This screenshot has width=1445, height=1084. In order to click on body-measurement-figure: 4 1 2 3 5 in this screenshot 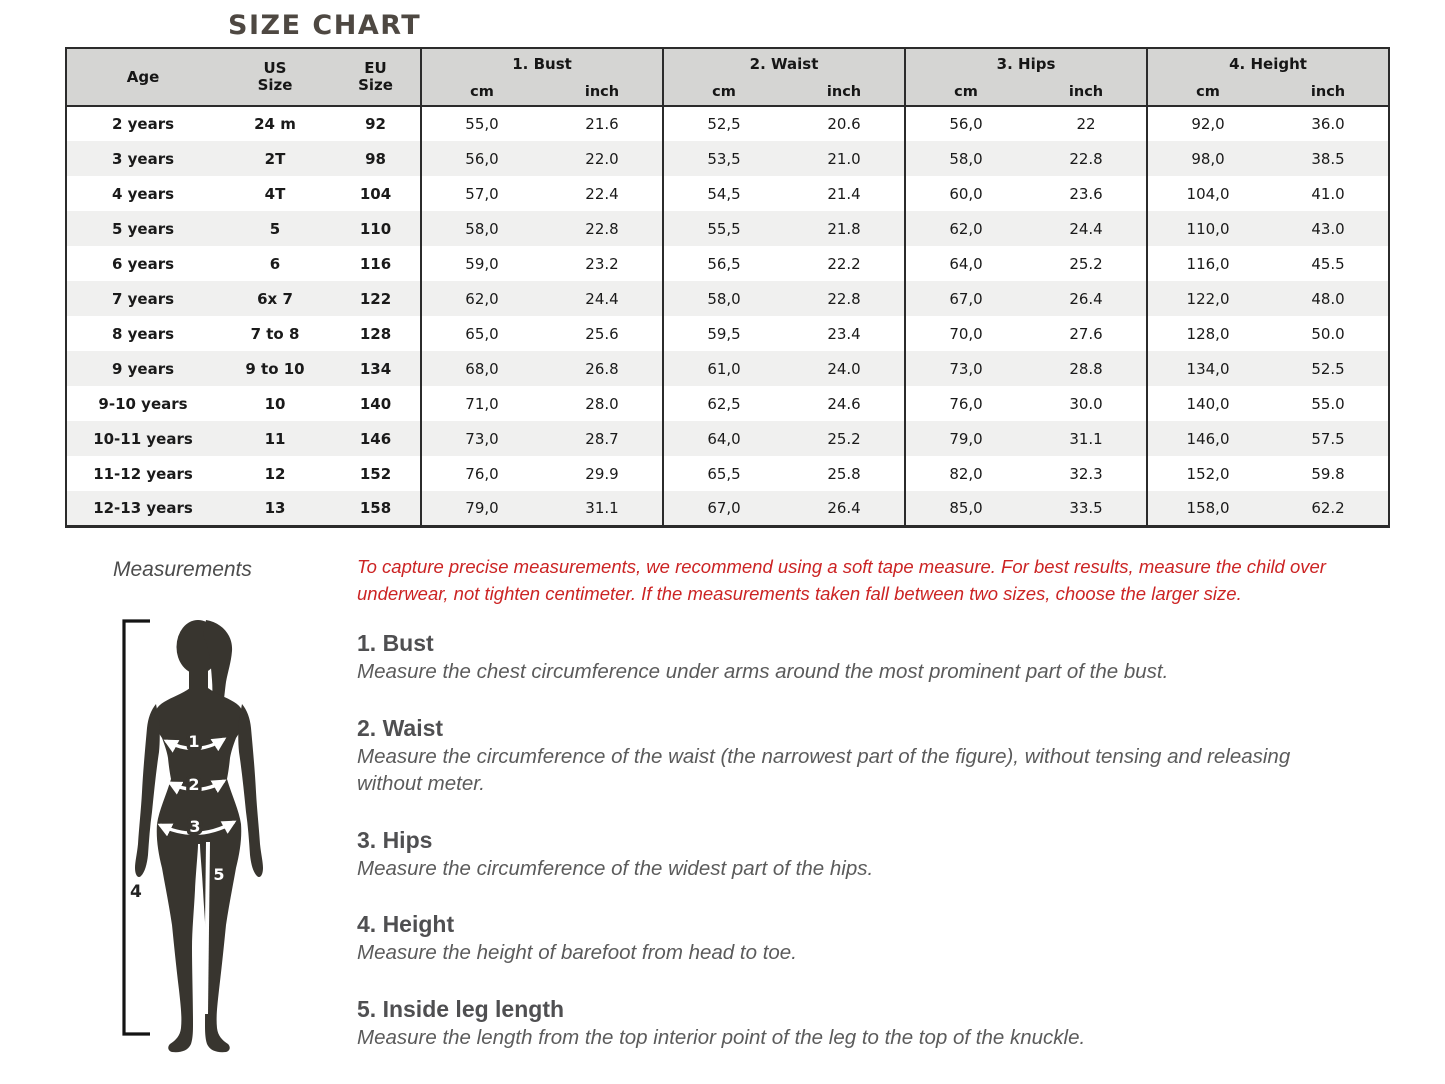, I will do `click(200, 840)`.